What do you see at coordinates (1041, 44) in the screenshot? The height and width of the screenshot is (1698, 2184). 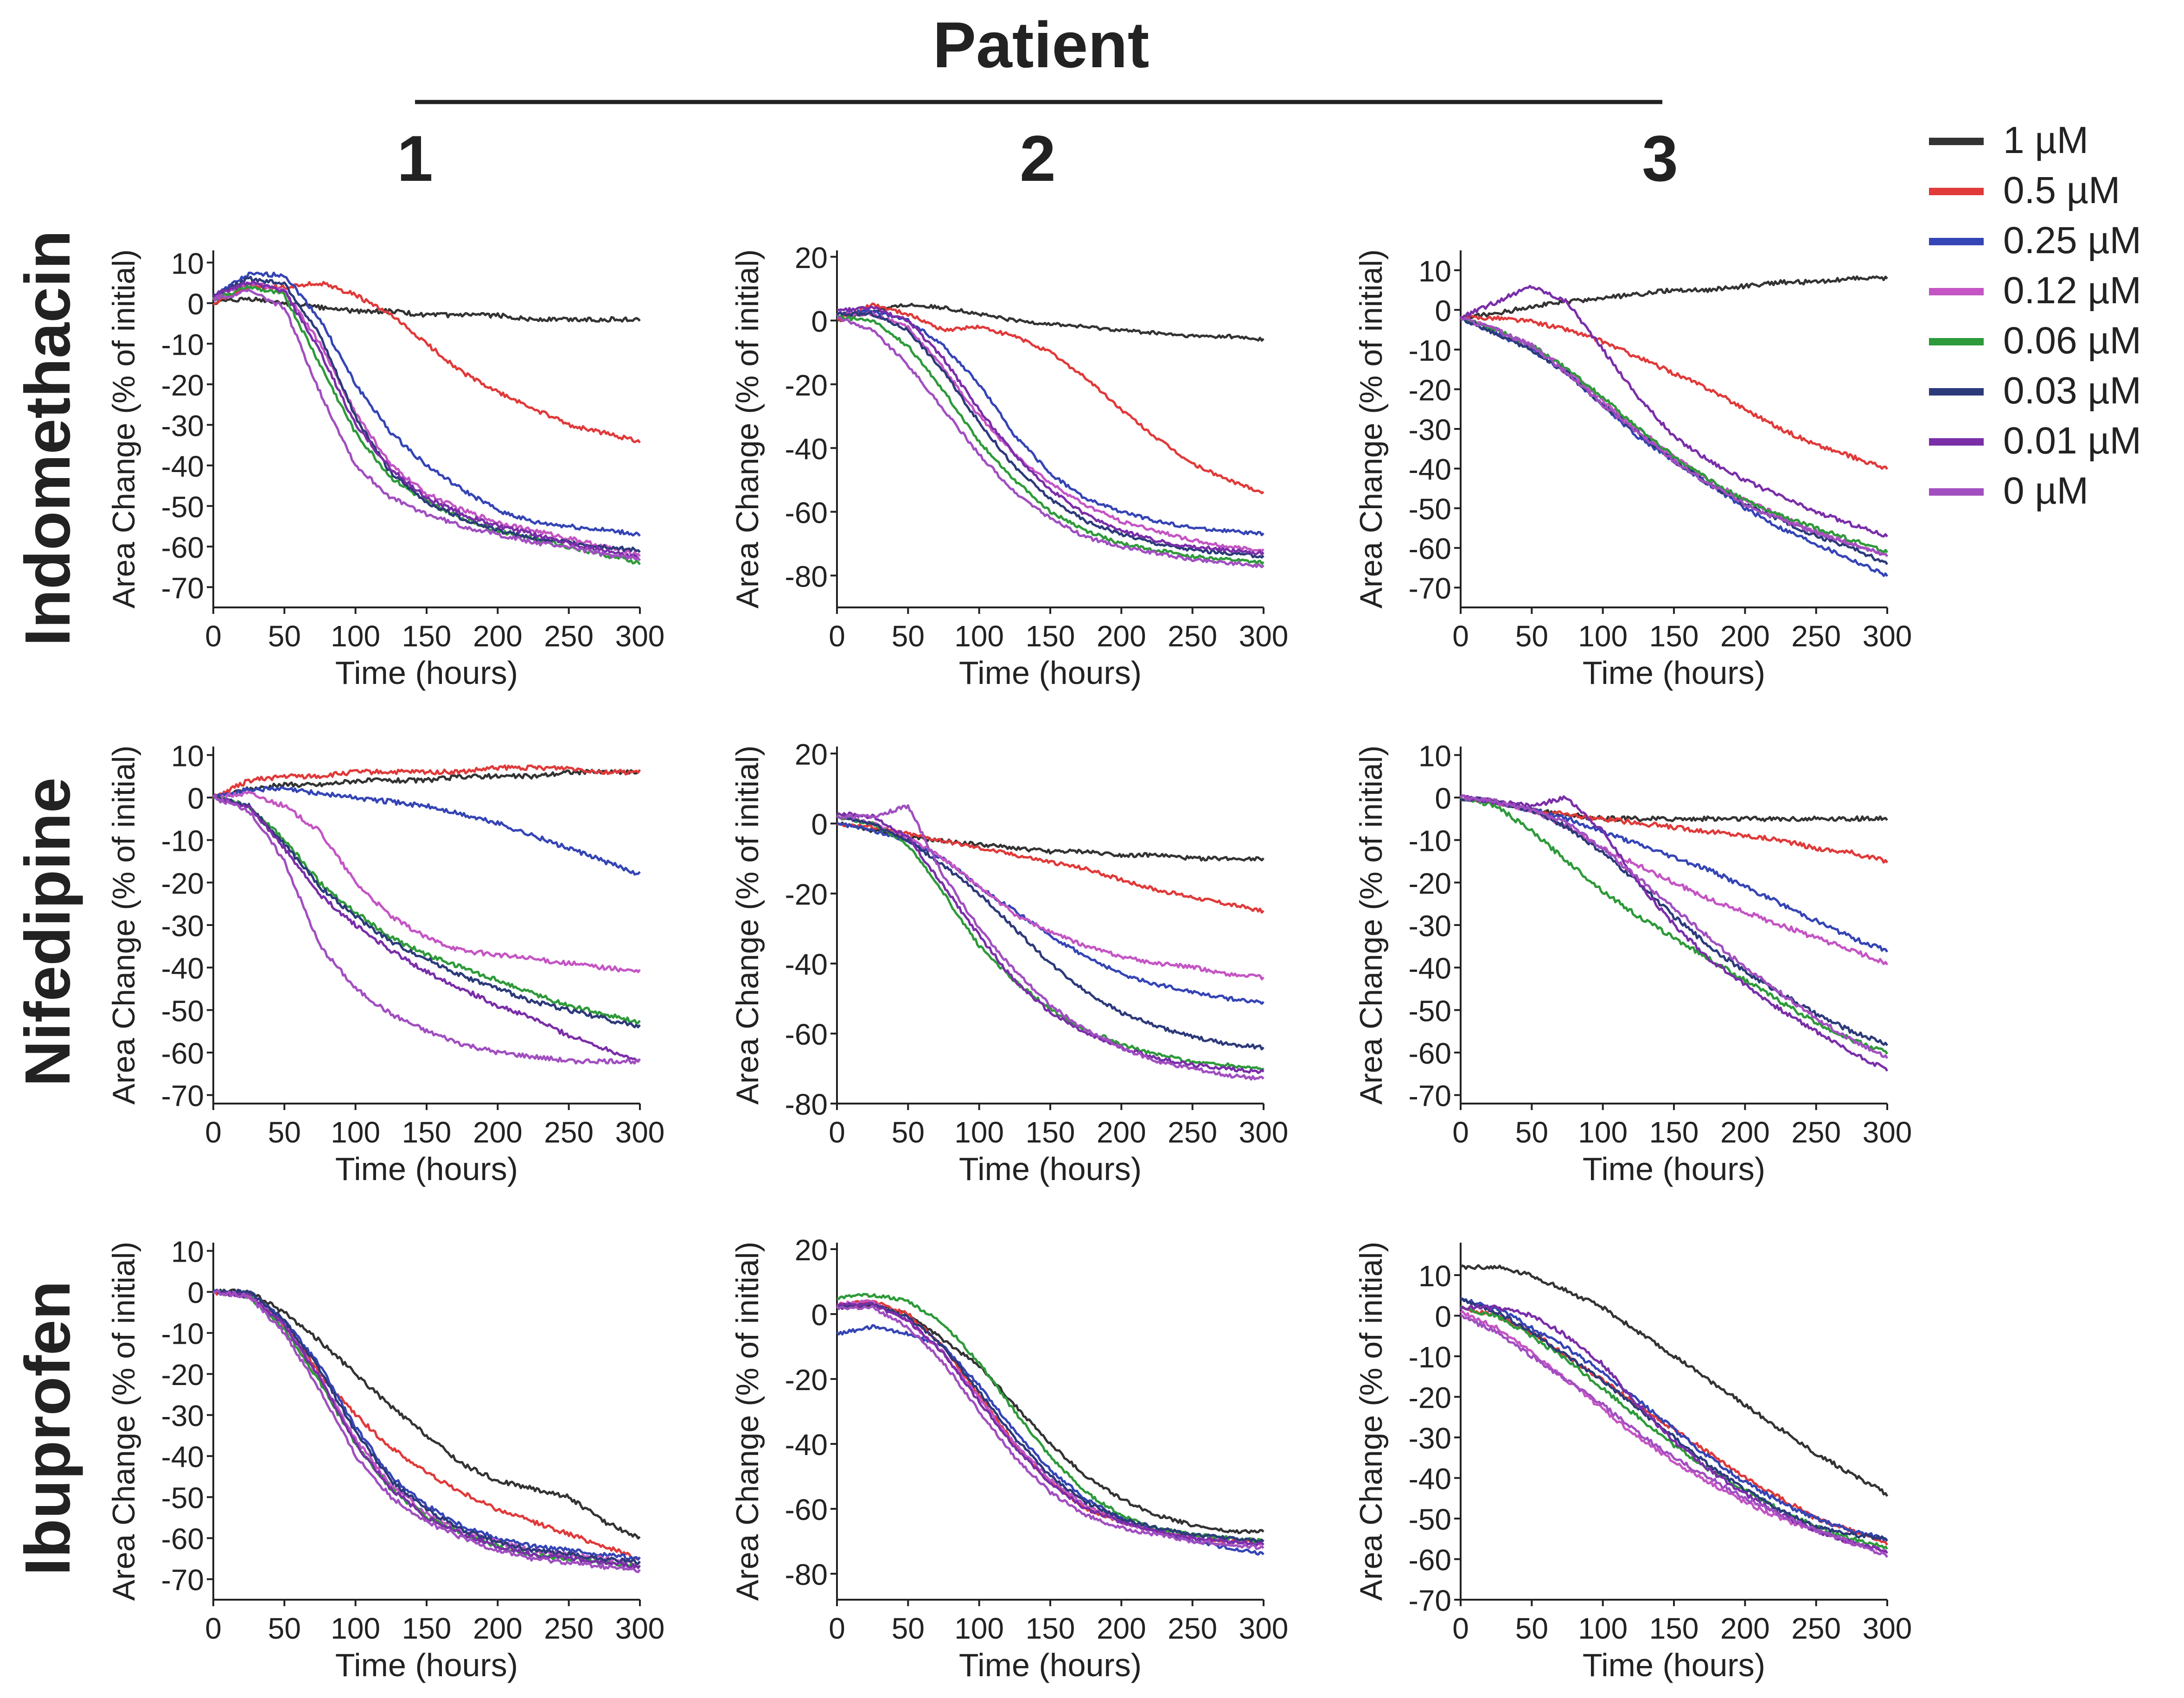 I see `patient-header: Patient` at bounding box center [1041, 44].